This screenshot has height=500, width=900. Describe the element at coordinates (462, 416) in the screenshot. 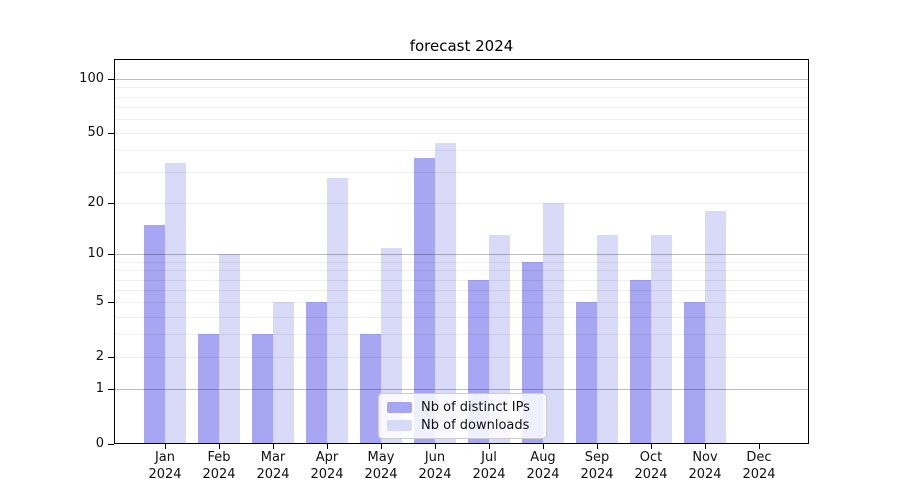

I see `legend: Nb of distinct IPs Nb of downloads` at that location.